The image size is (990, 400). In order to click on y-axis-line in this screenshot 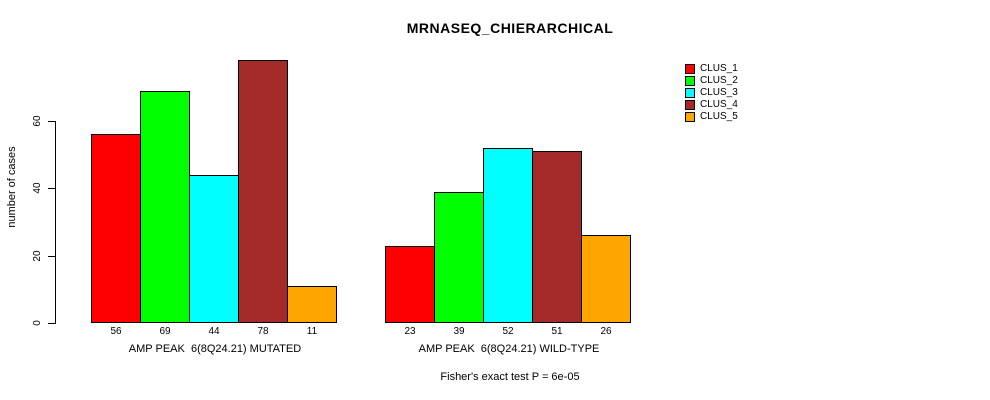, I will do `click(55, 222)`.